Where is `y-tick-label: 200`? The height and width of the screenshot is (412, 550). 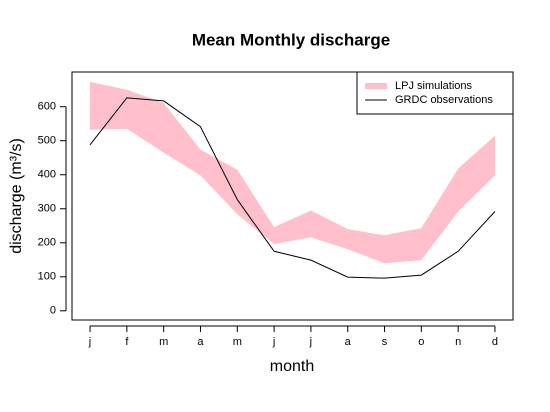
y-tick-label: 200 is located at coordinates (47, 243).